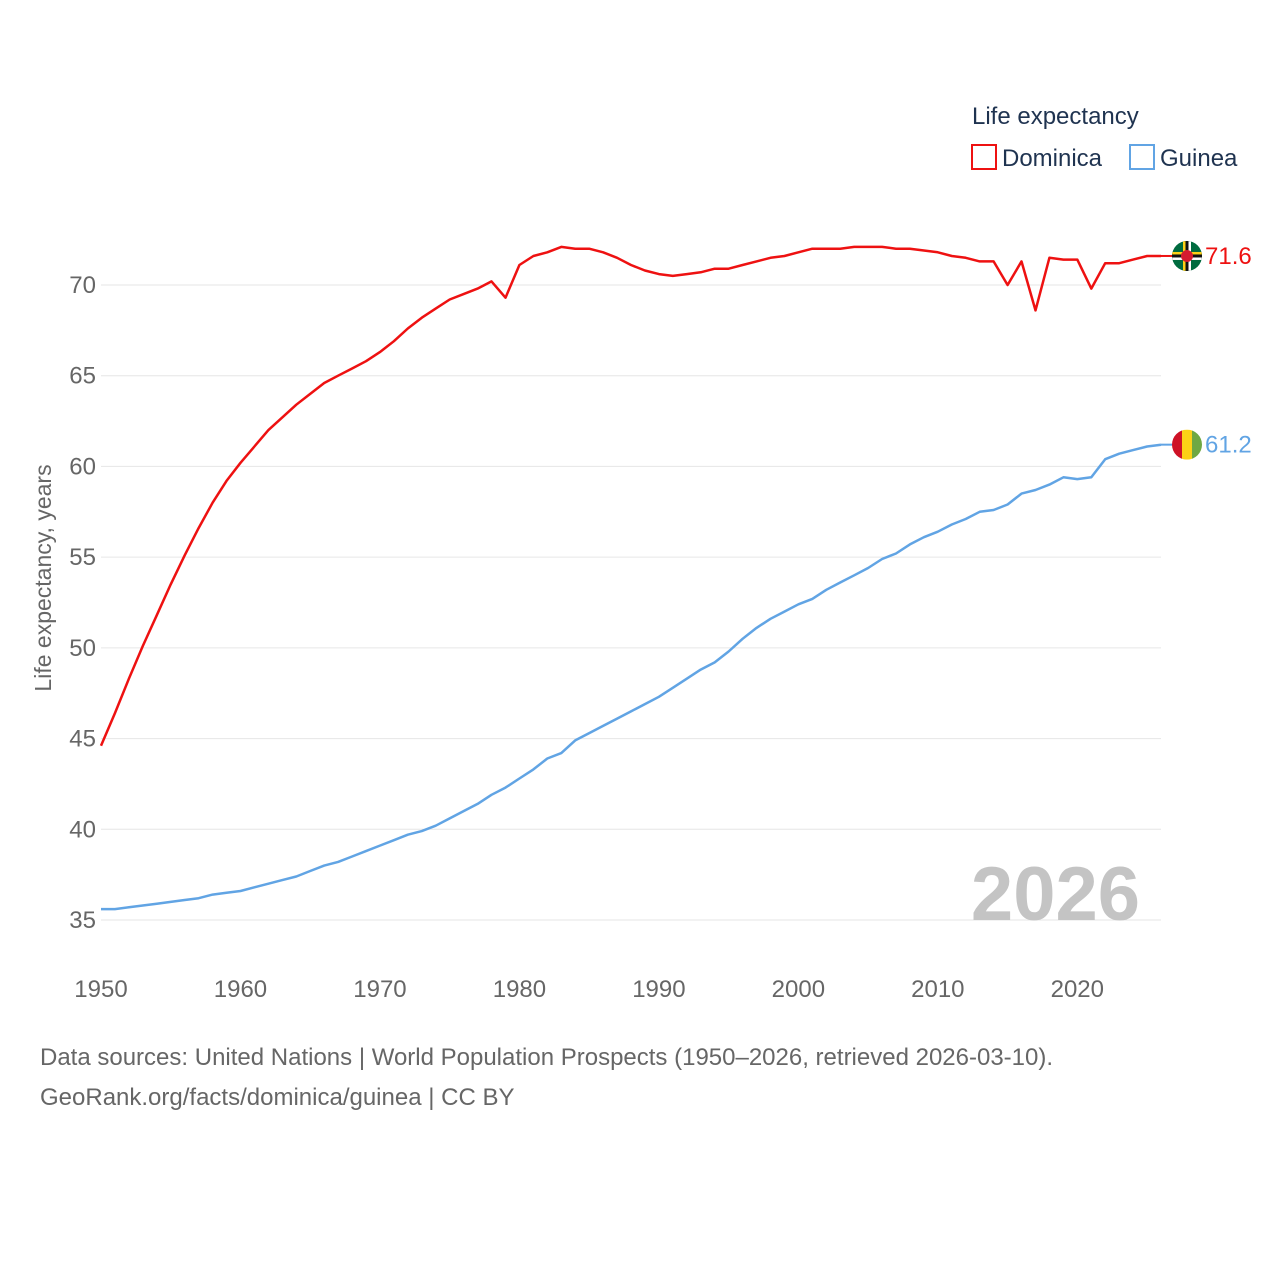 This screenshot has width=1280, height=1280. What do you see at coordinates (82, 920) in the screenshot?
I see `y-tick-label: 35` at bounding box center [82, 920].